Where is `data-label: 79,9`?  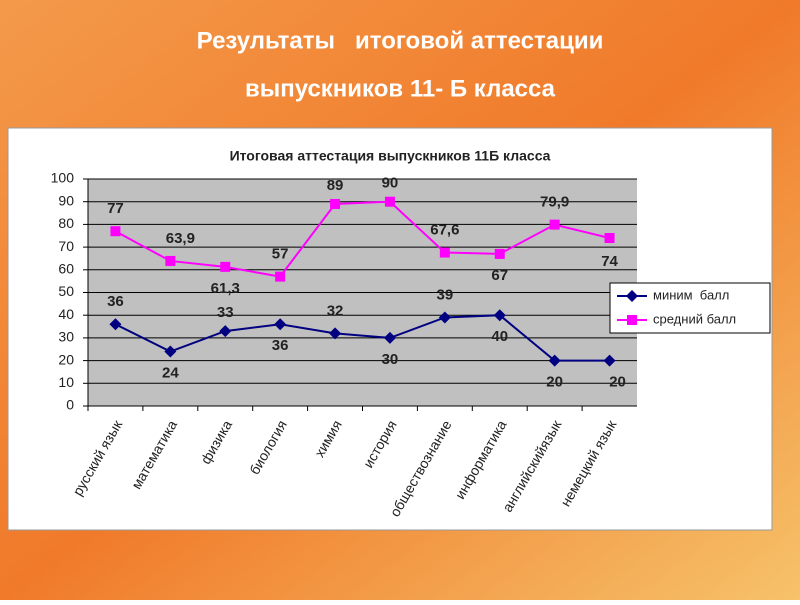
data-label: 79,9 is located at coordinates (554, 202).